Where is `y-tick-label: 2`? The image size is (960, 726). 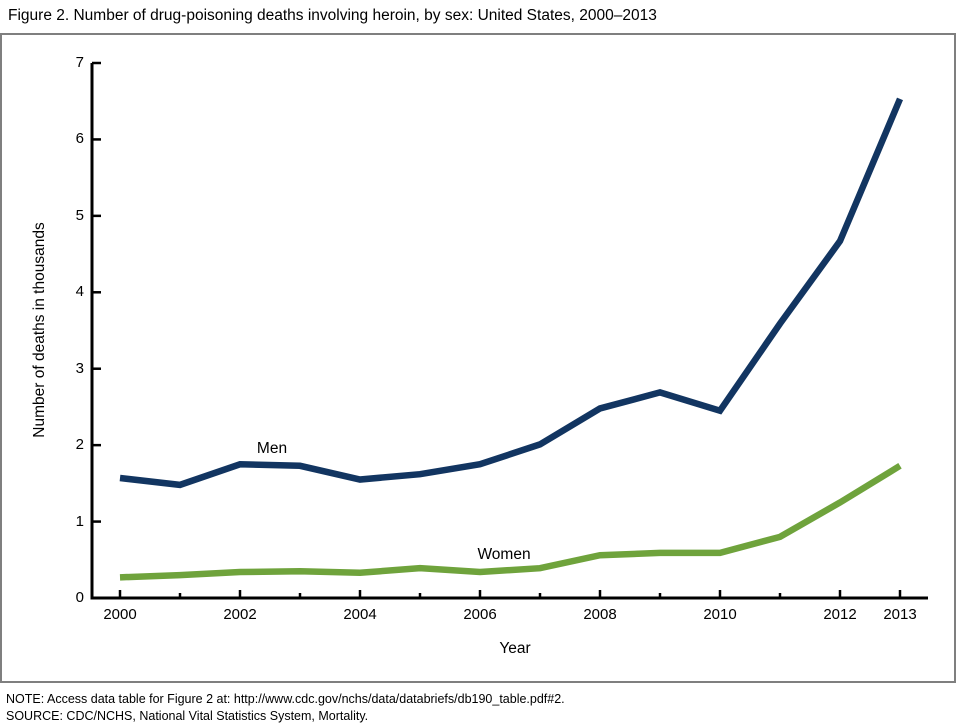
y-tick-label: 2 is located at coordinates (79, 445).